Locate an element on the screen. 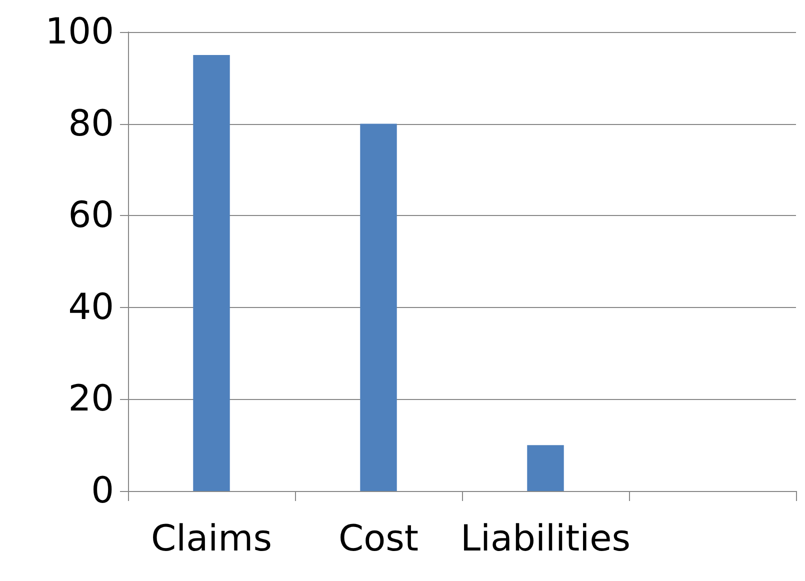  y-tick-label: 100 is located at coordinates (79, 32).